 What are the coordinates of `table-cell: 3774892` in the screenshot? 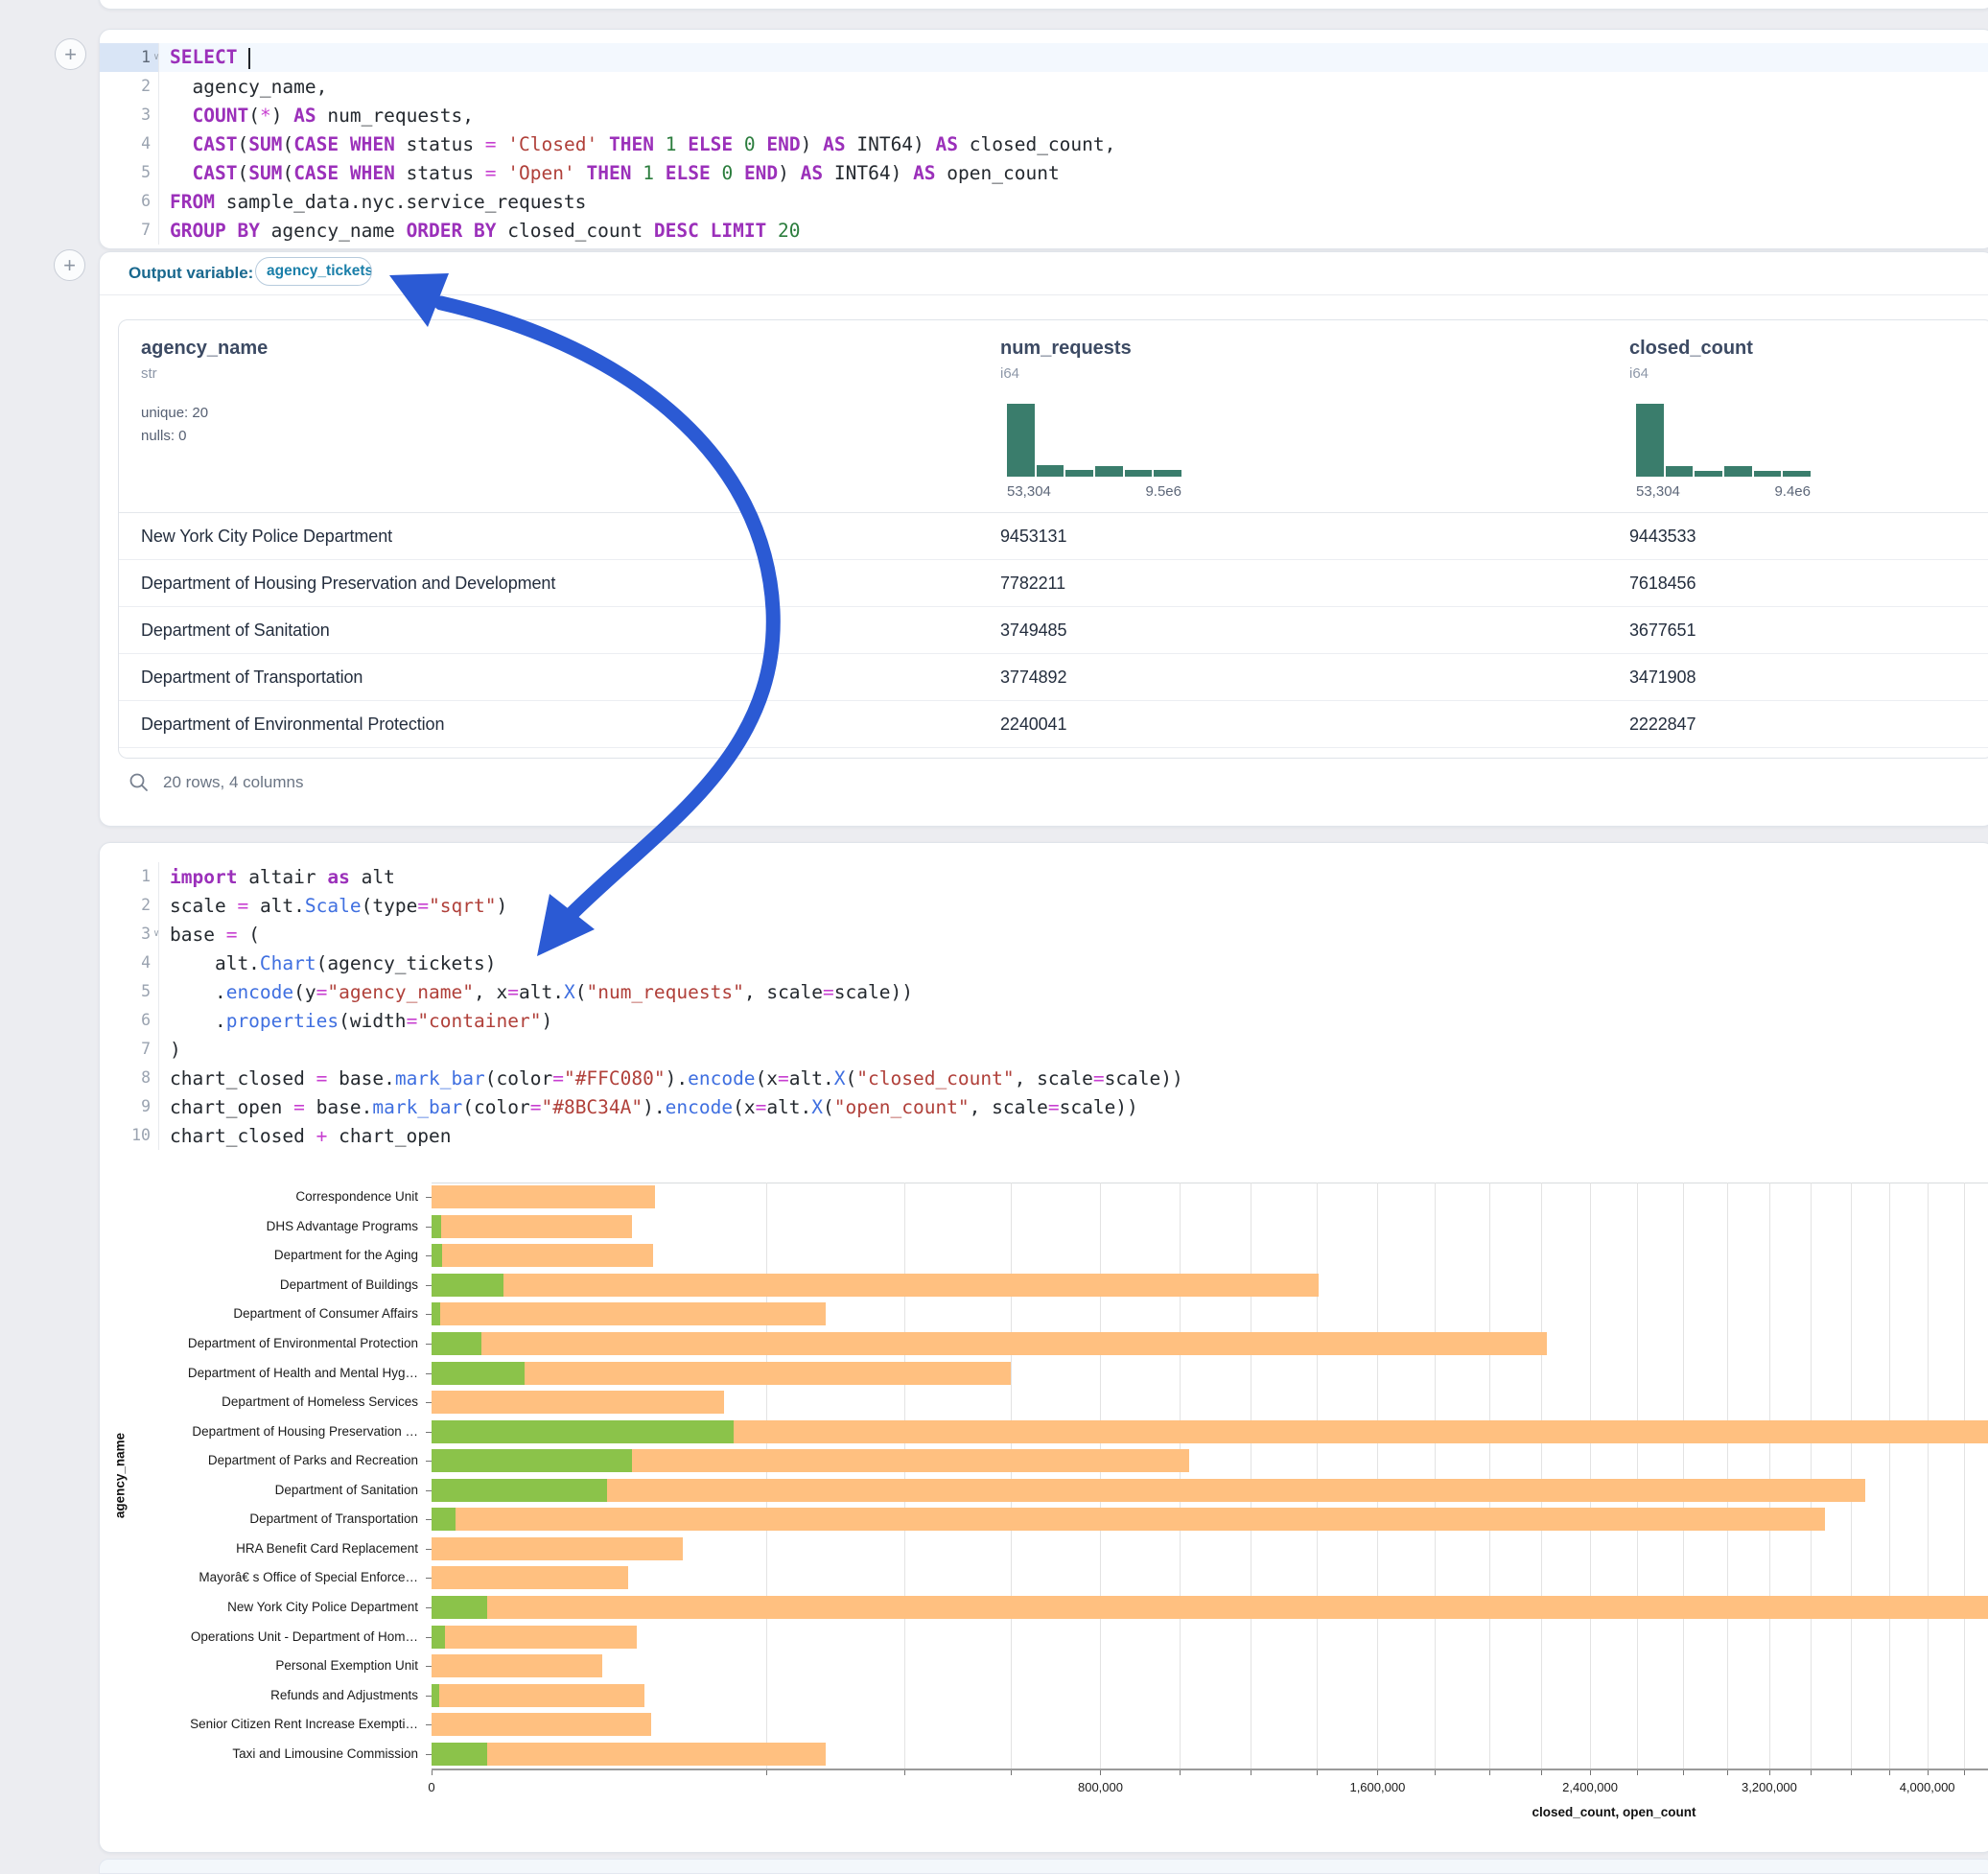 It's located at (1033, 677).